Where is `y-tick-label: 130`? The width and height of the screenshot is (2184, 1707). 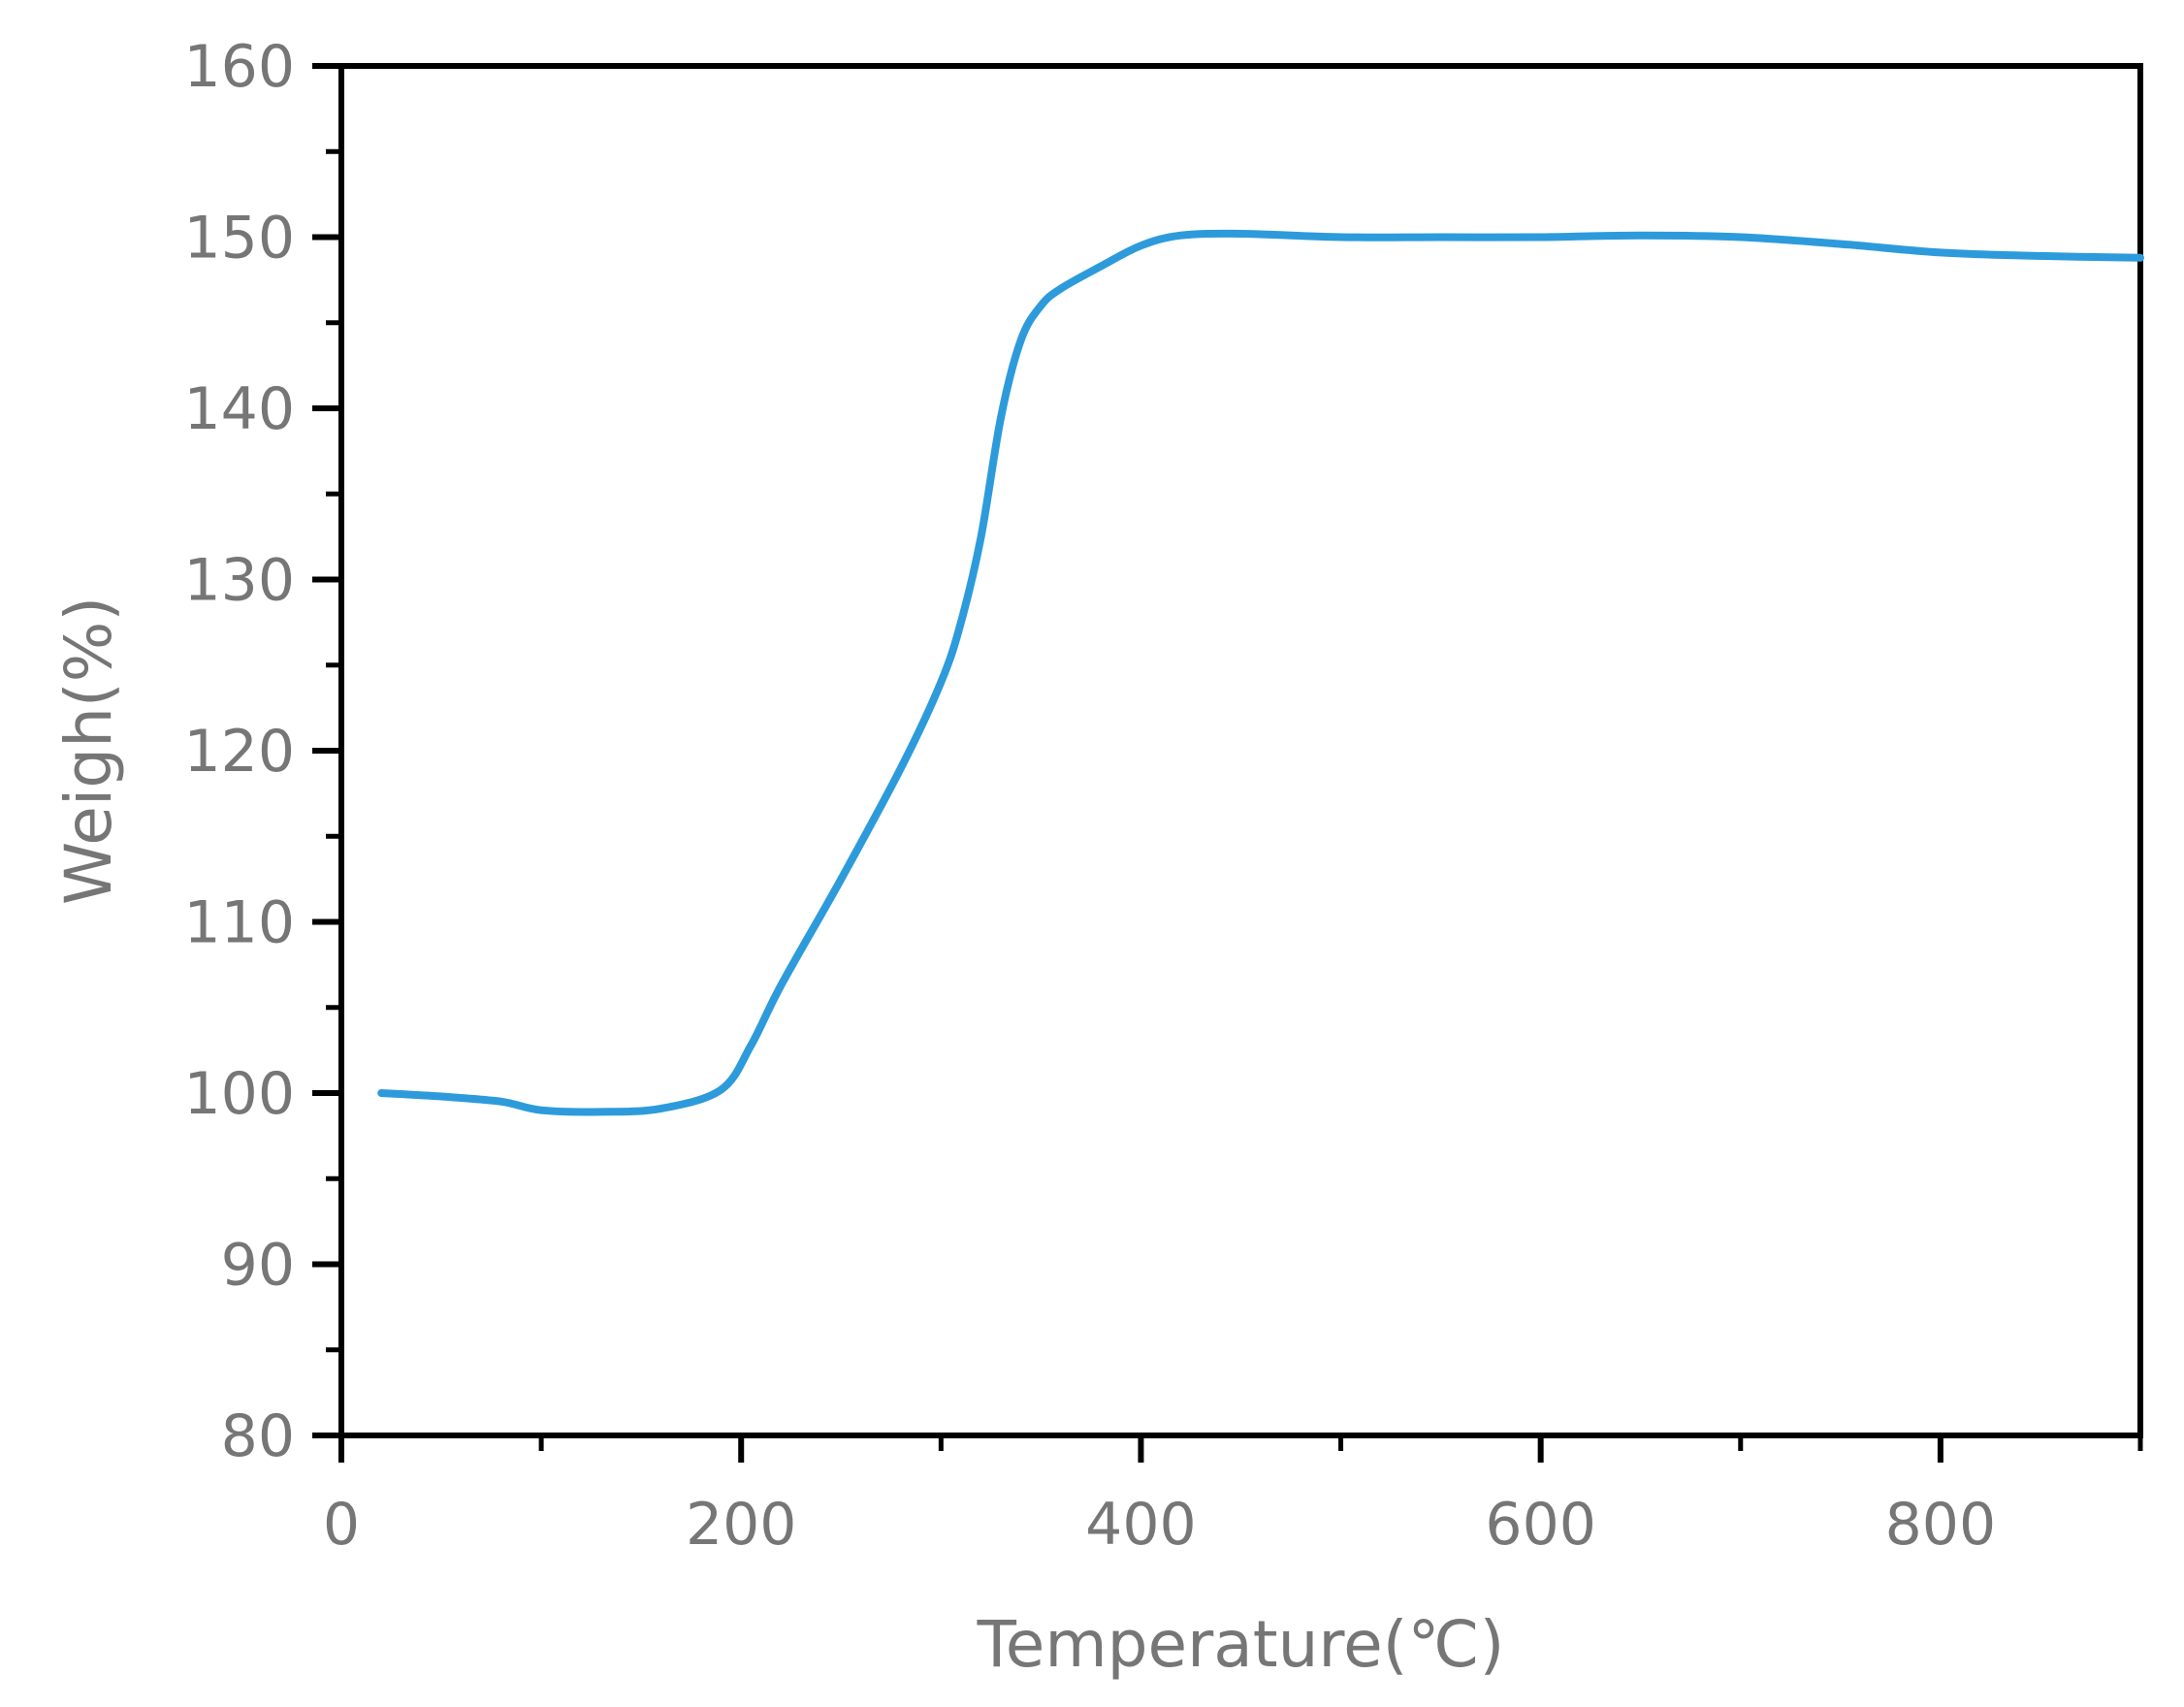 y-tick-label: 130 is located at coordinates (239, 581).